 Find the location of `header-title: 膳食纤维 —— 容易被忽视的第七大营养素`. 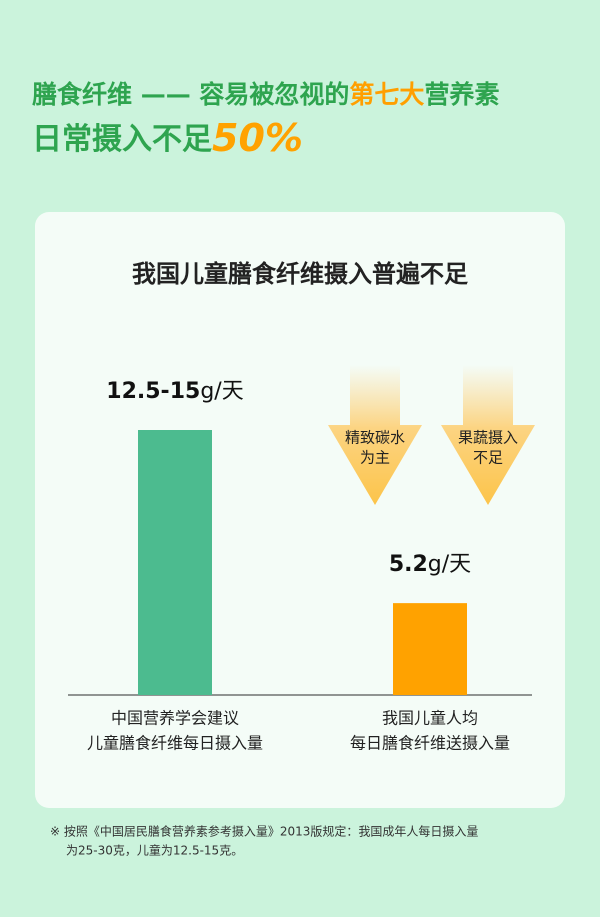

header-title: 膳食纤维 —— 容易被忽视的第七大营养素 is located at coordinates (265, 94).